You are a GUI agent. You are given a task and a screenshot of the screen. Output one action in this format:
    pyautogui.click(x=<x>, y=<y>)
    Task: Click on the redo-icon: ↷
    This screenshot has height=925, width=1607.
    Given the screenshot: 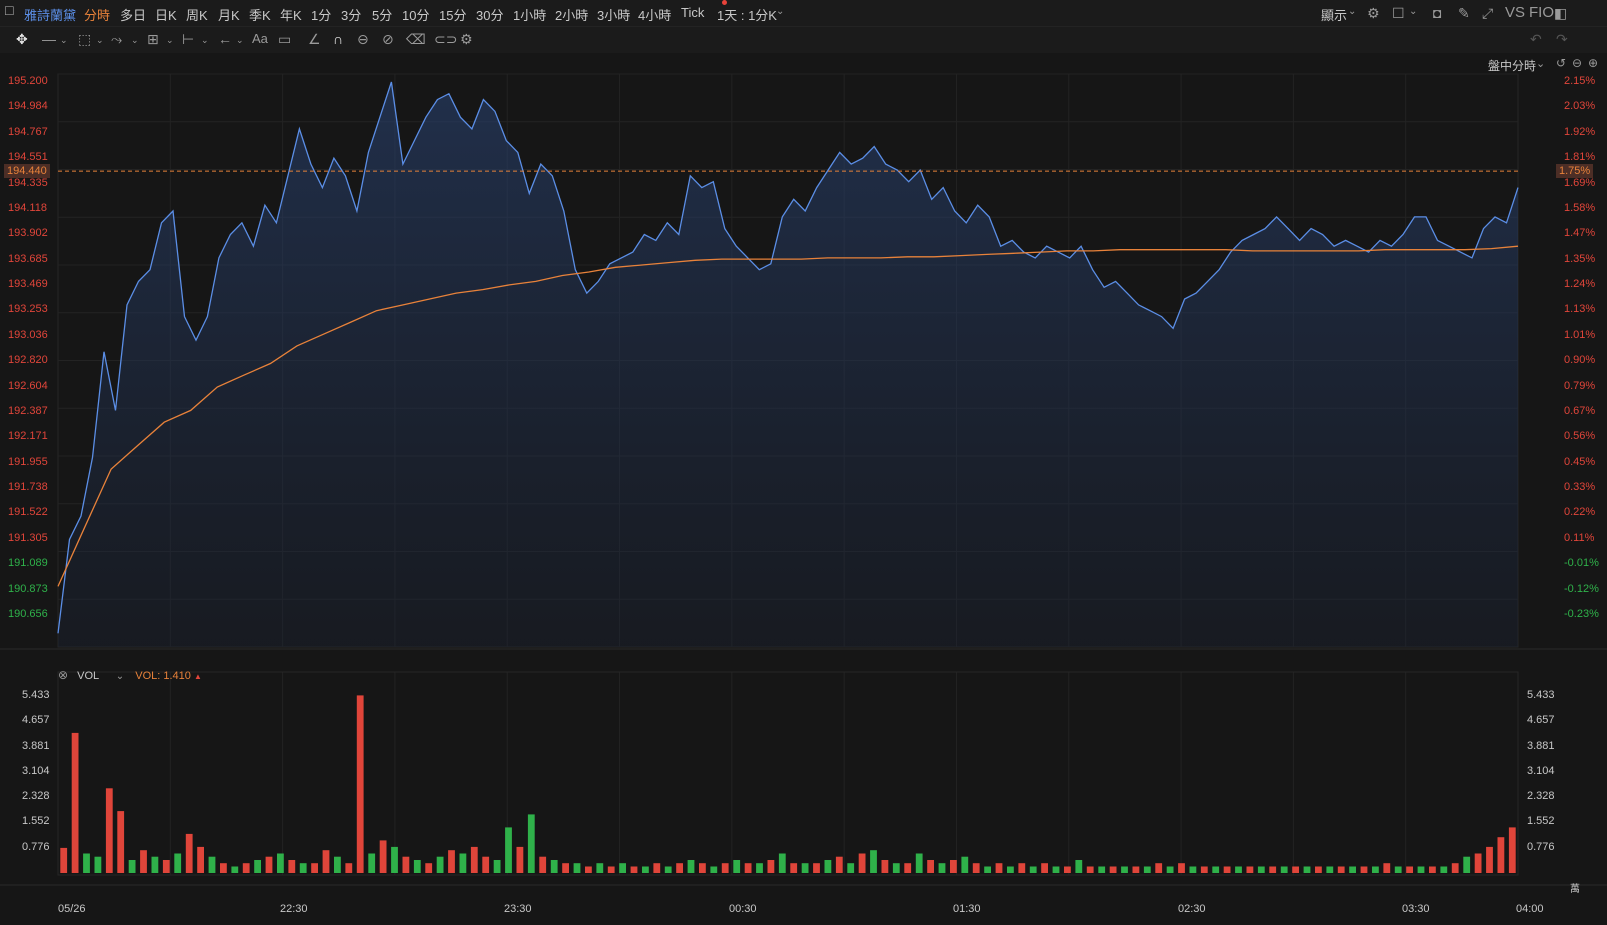 What is the action you would take?
    pyautogui.click(x=1562, y=39)
    